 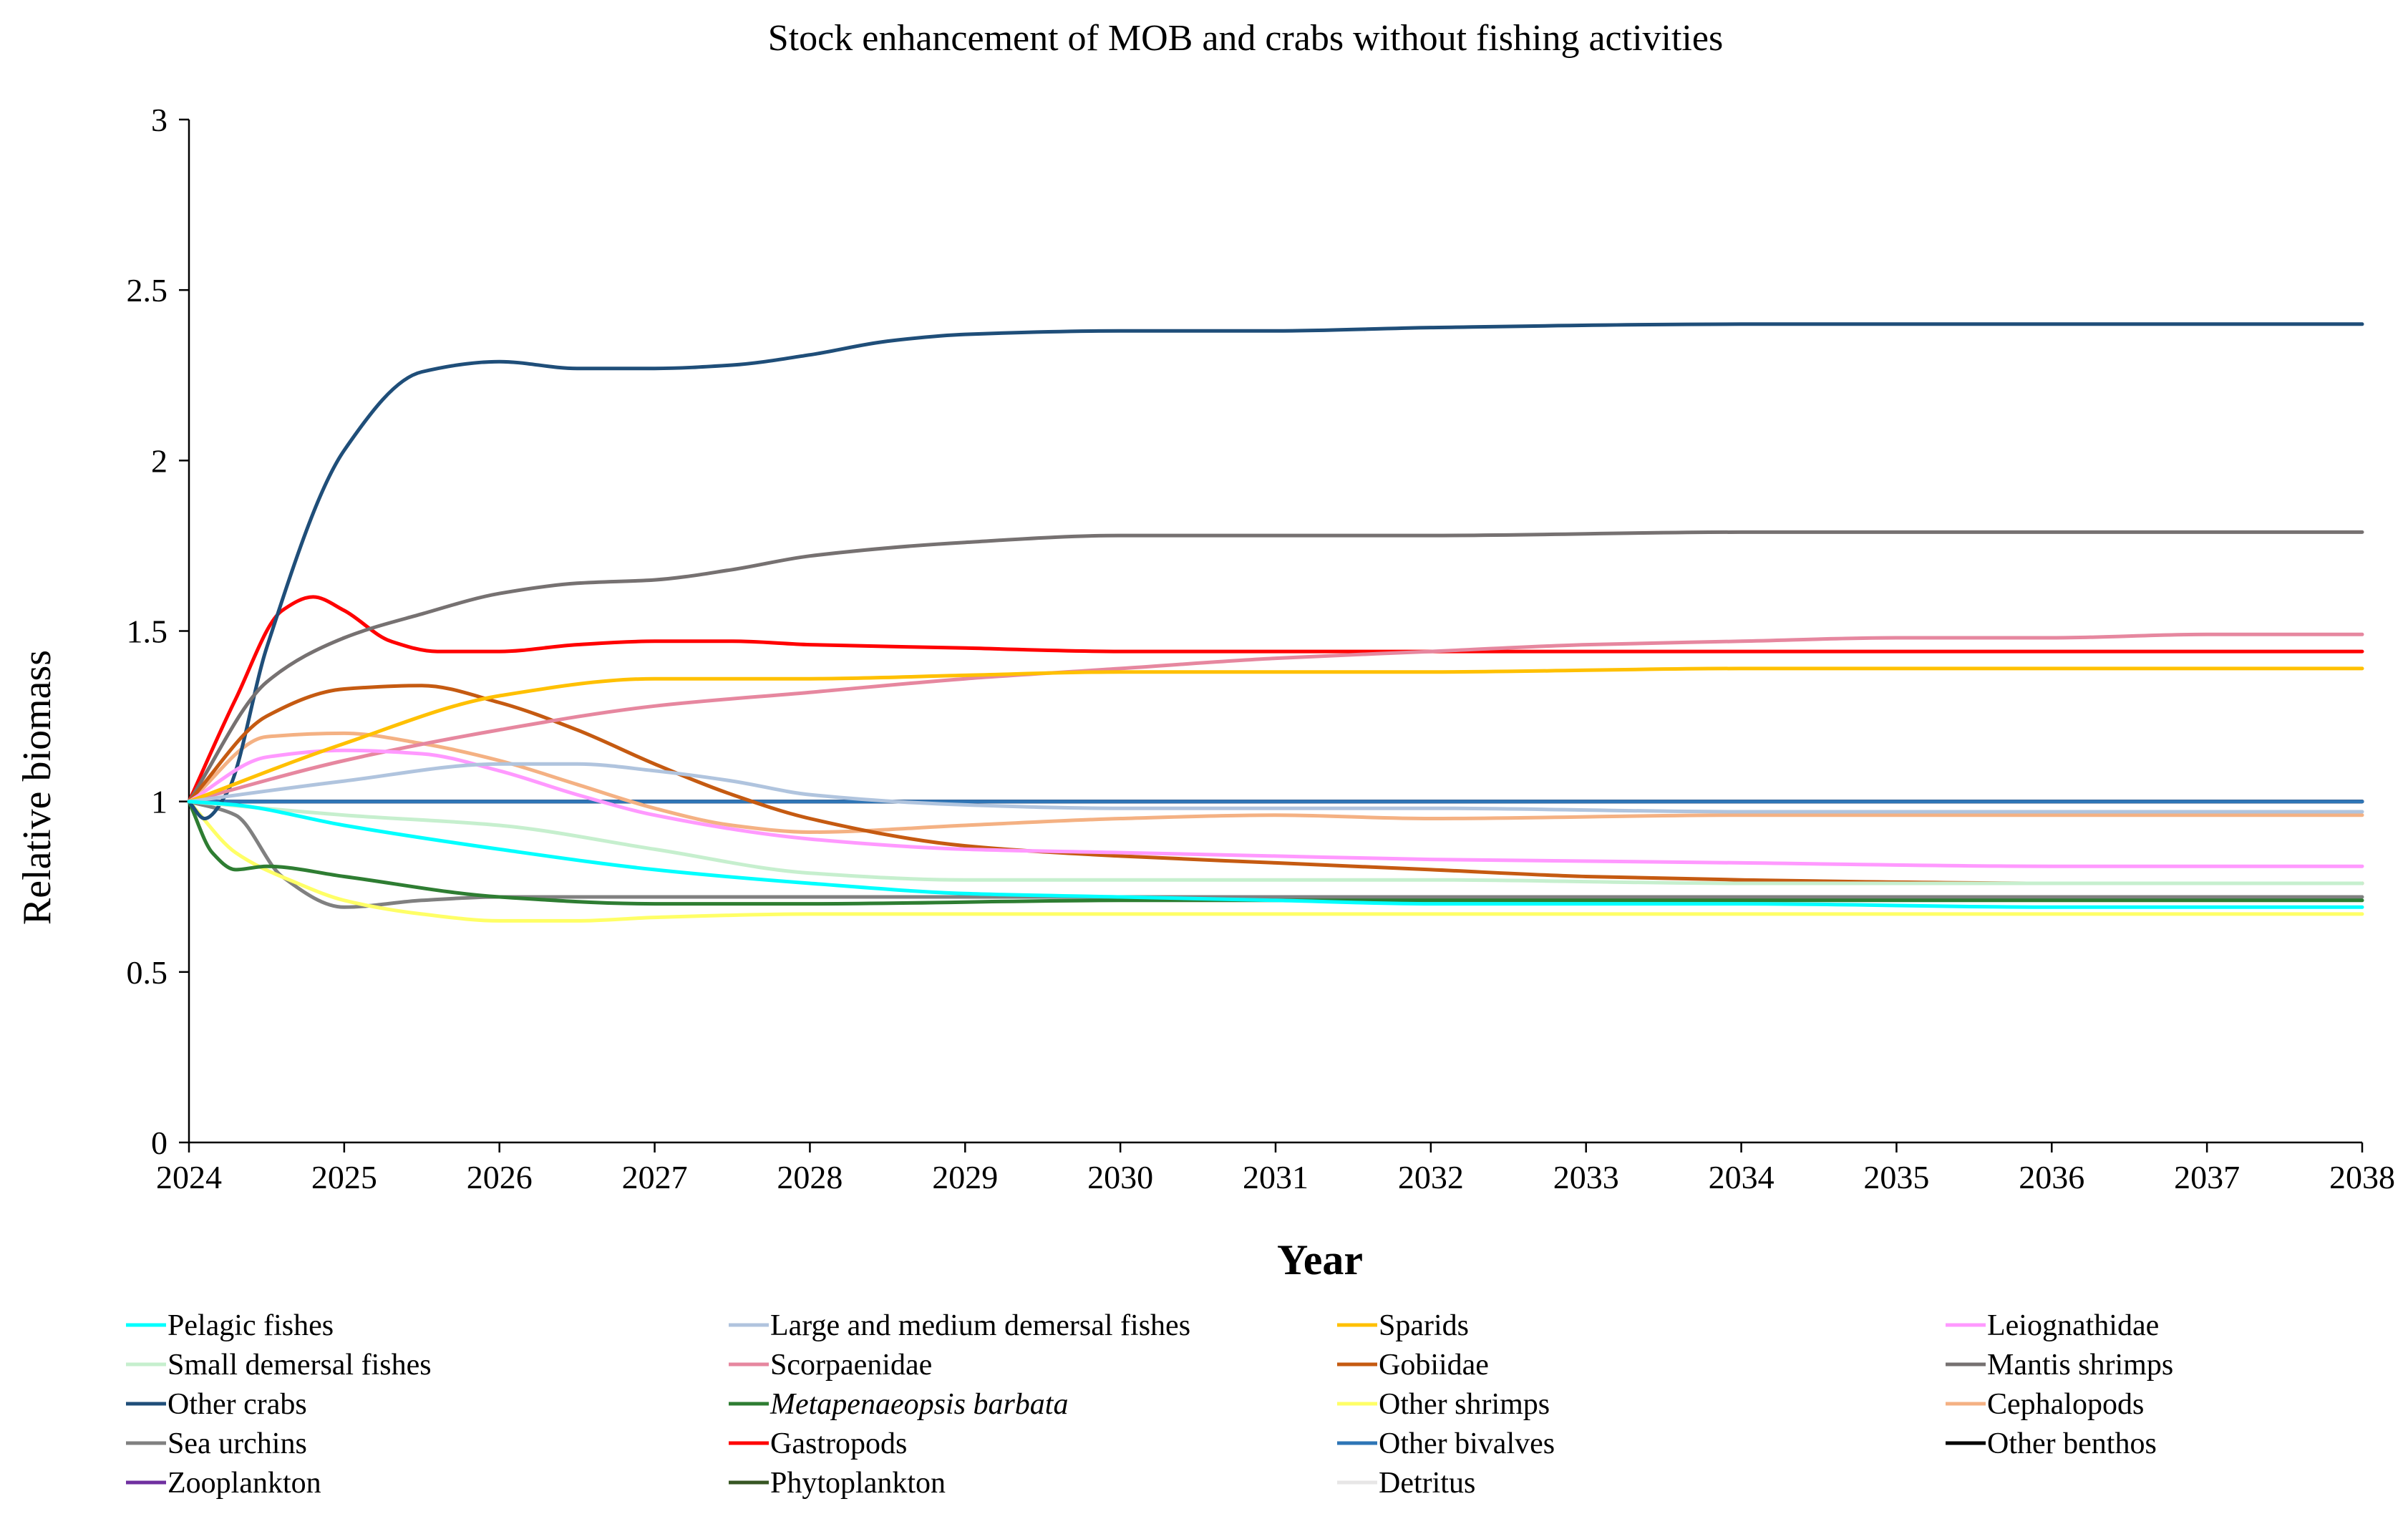 I want to click on legend-item-sea-urchins: Sea urchins, so click(x=217, y=1443).